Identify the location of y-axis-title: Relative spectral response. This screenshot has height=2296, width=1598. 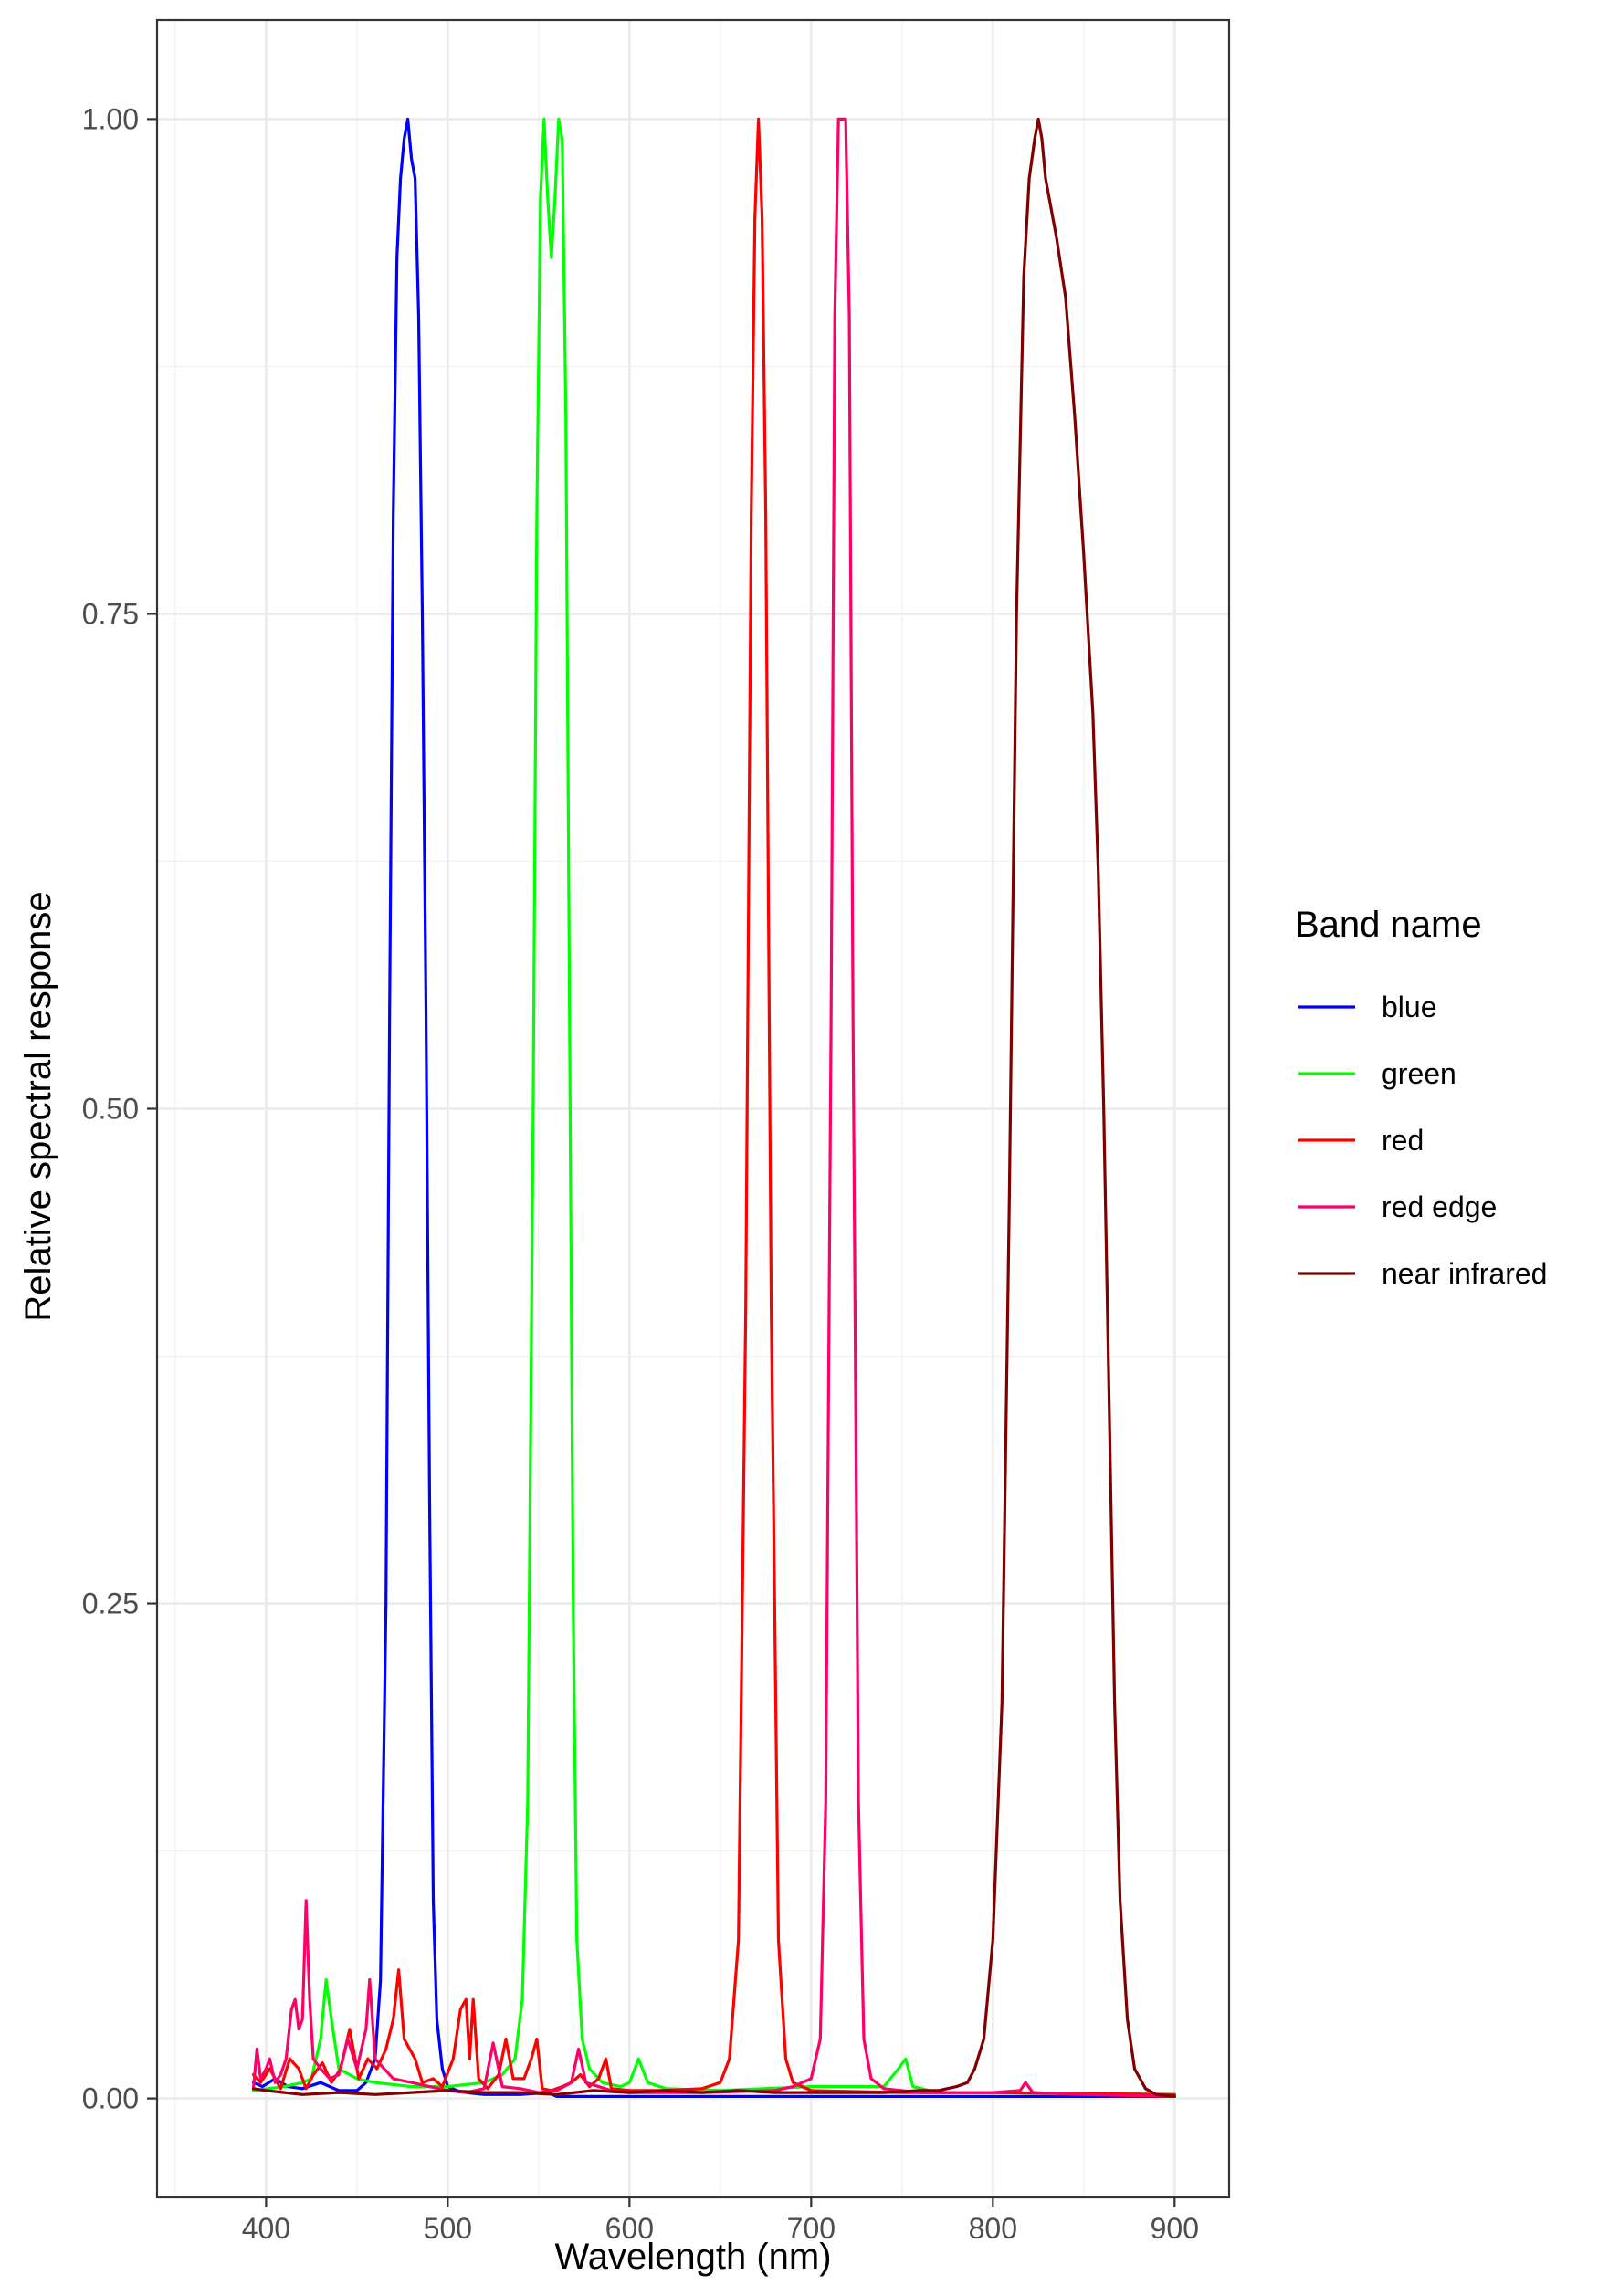
(38, 1106).